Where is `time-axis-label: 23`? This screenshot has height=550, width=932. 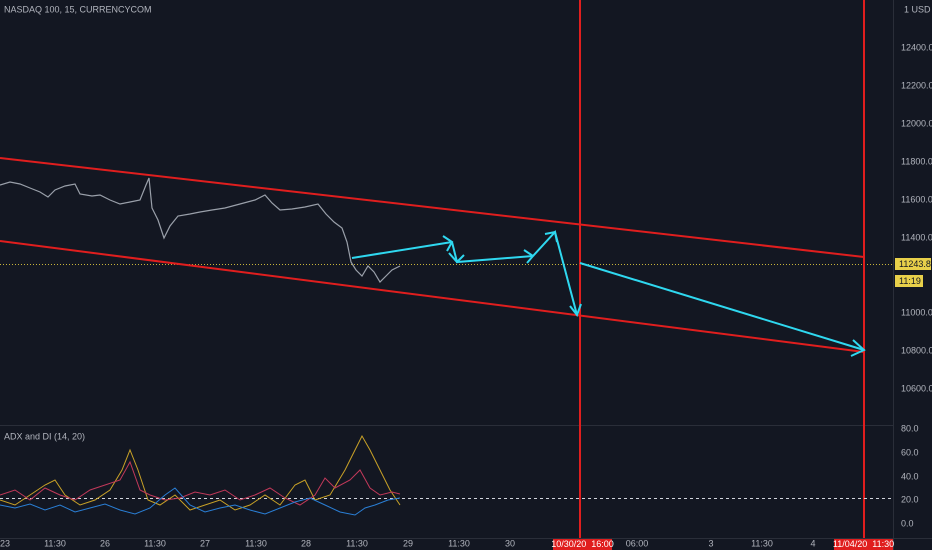 time-axis-label: 23 is located at coordinates (5, 543).